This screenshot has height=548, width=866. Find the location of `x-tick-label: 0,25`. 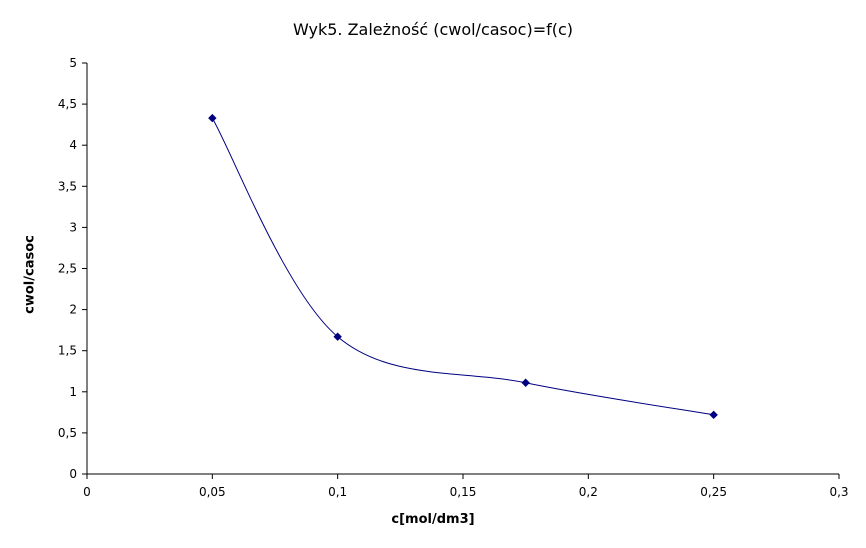

x-tick-label: 0,25 is located at coordinates (713, 492).